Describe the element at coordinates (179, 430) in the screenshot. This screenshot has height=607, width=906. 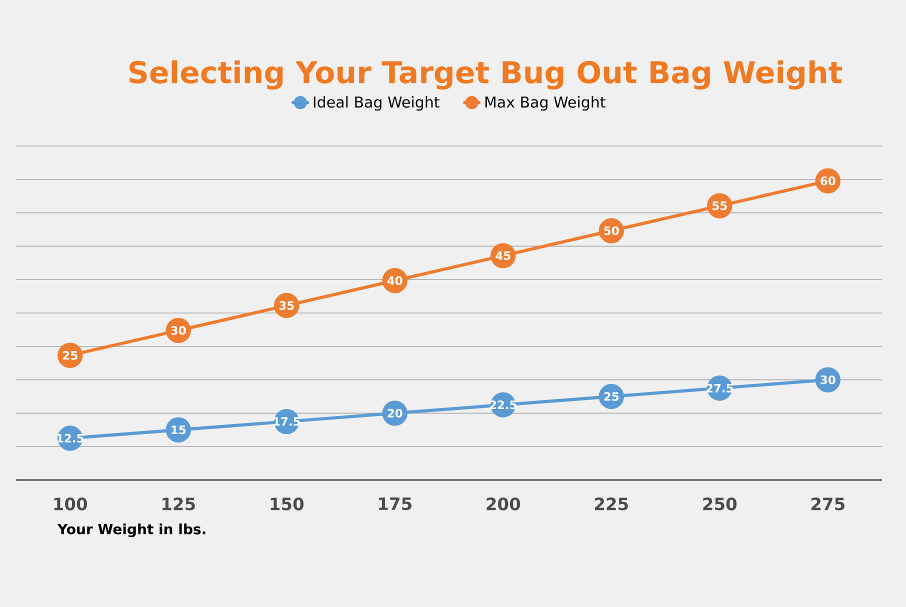
I see `data-label: 15` at that location.